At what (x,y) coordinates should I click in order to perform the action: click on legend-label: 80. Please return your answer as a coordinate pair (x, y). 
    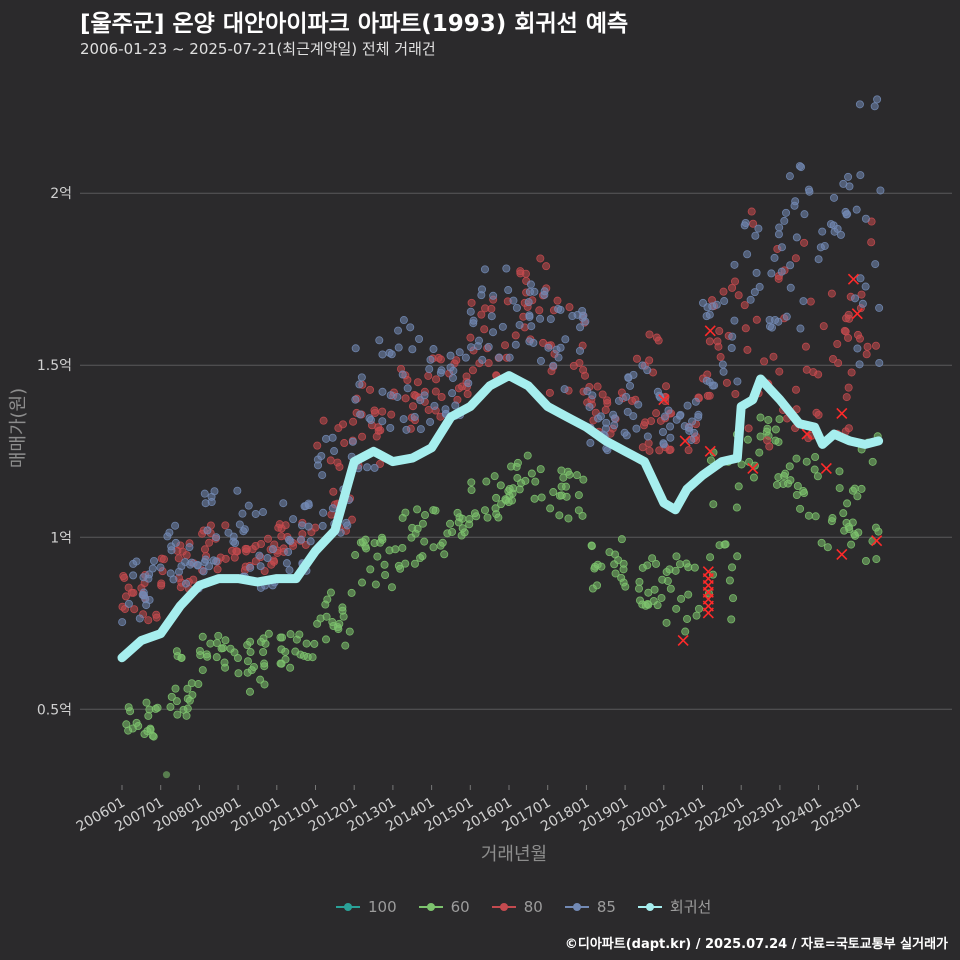
    Looking at the image, I should click on (533, 906).